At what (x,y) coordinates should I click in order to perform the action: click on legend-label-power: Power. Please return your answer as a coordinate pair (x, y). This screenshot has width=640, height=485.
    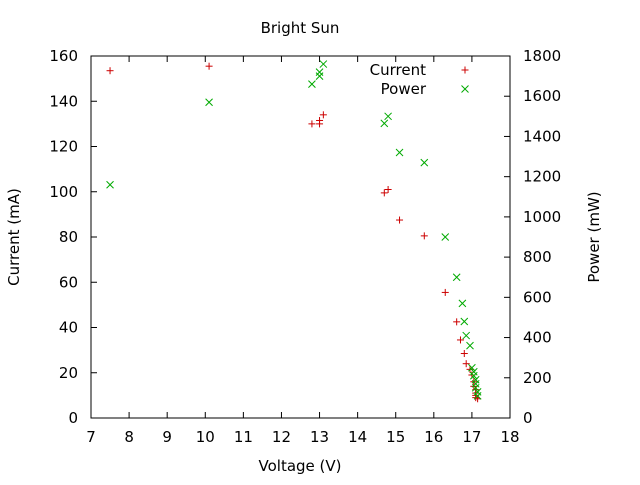
    Looking at the image, I should click on (404, 89).